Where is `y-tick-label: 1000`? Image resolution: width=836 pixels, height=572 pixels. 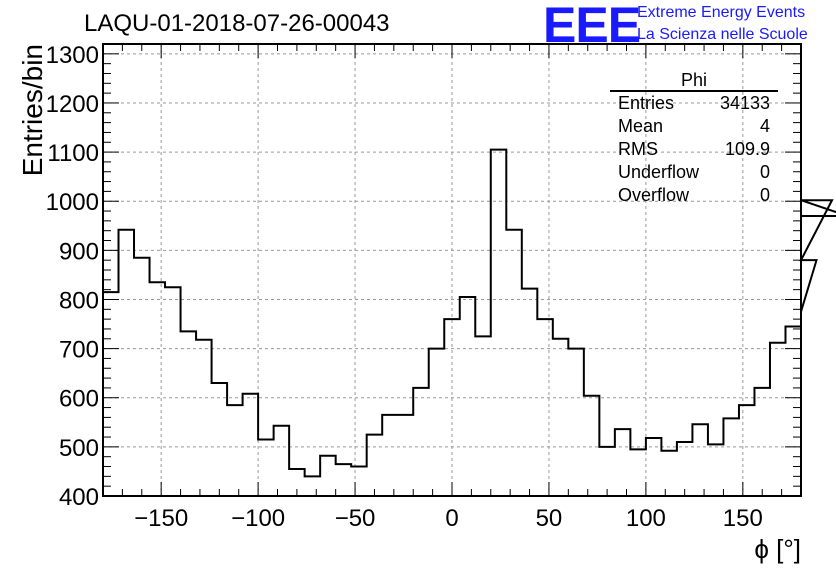 y-tick-label: 1000 is located at coordinates (72, 202).